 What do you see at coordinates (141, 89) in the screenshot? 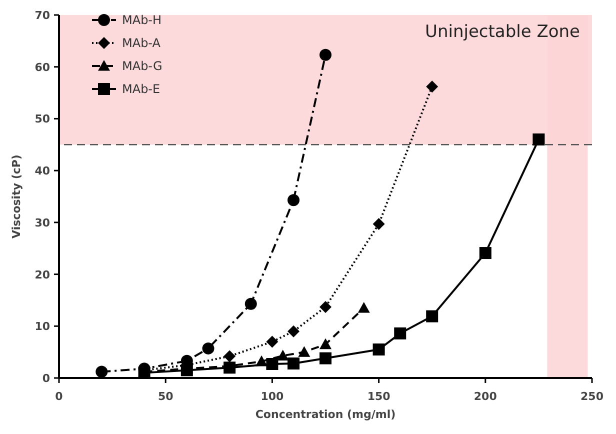
I see `legend-label: MAb-E` at bounding box center [141, 89].